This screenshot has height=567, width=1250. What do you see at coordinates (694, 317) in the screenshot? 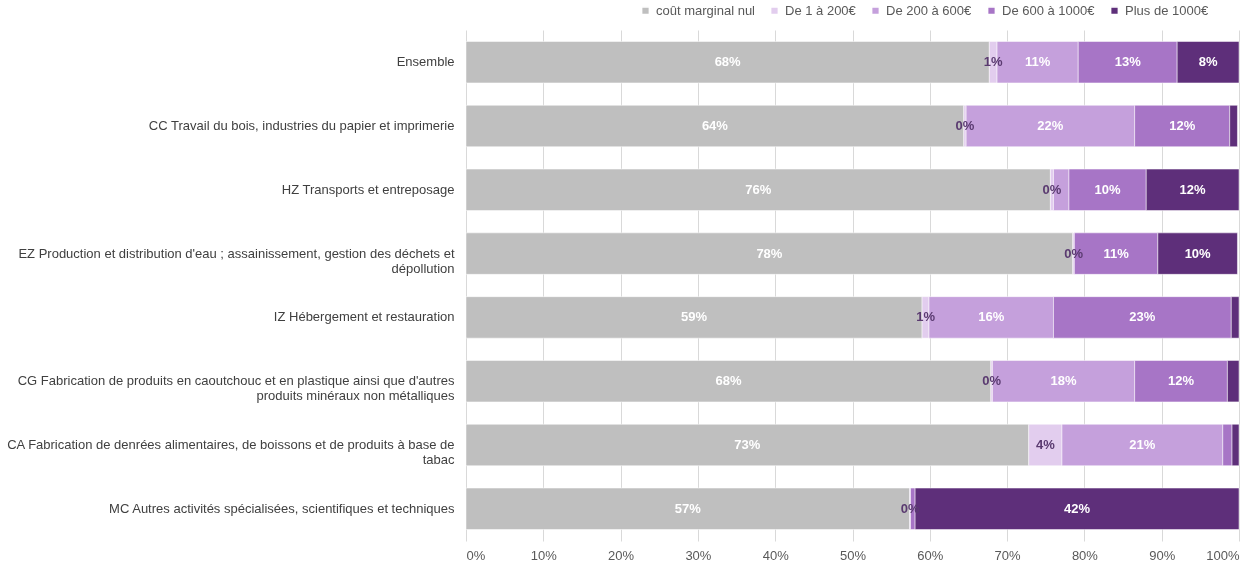
I see `data-label: 59%` at bounding box center [694, 317].